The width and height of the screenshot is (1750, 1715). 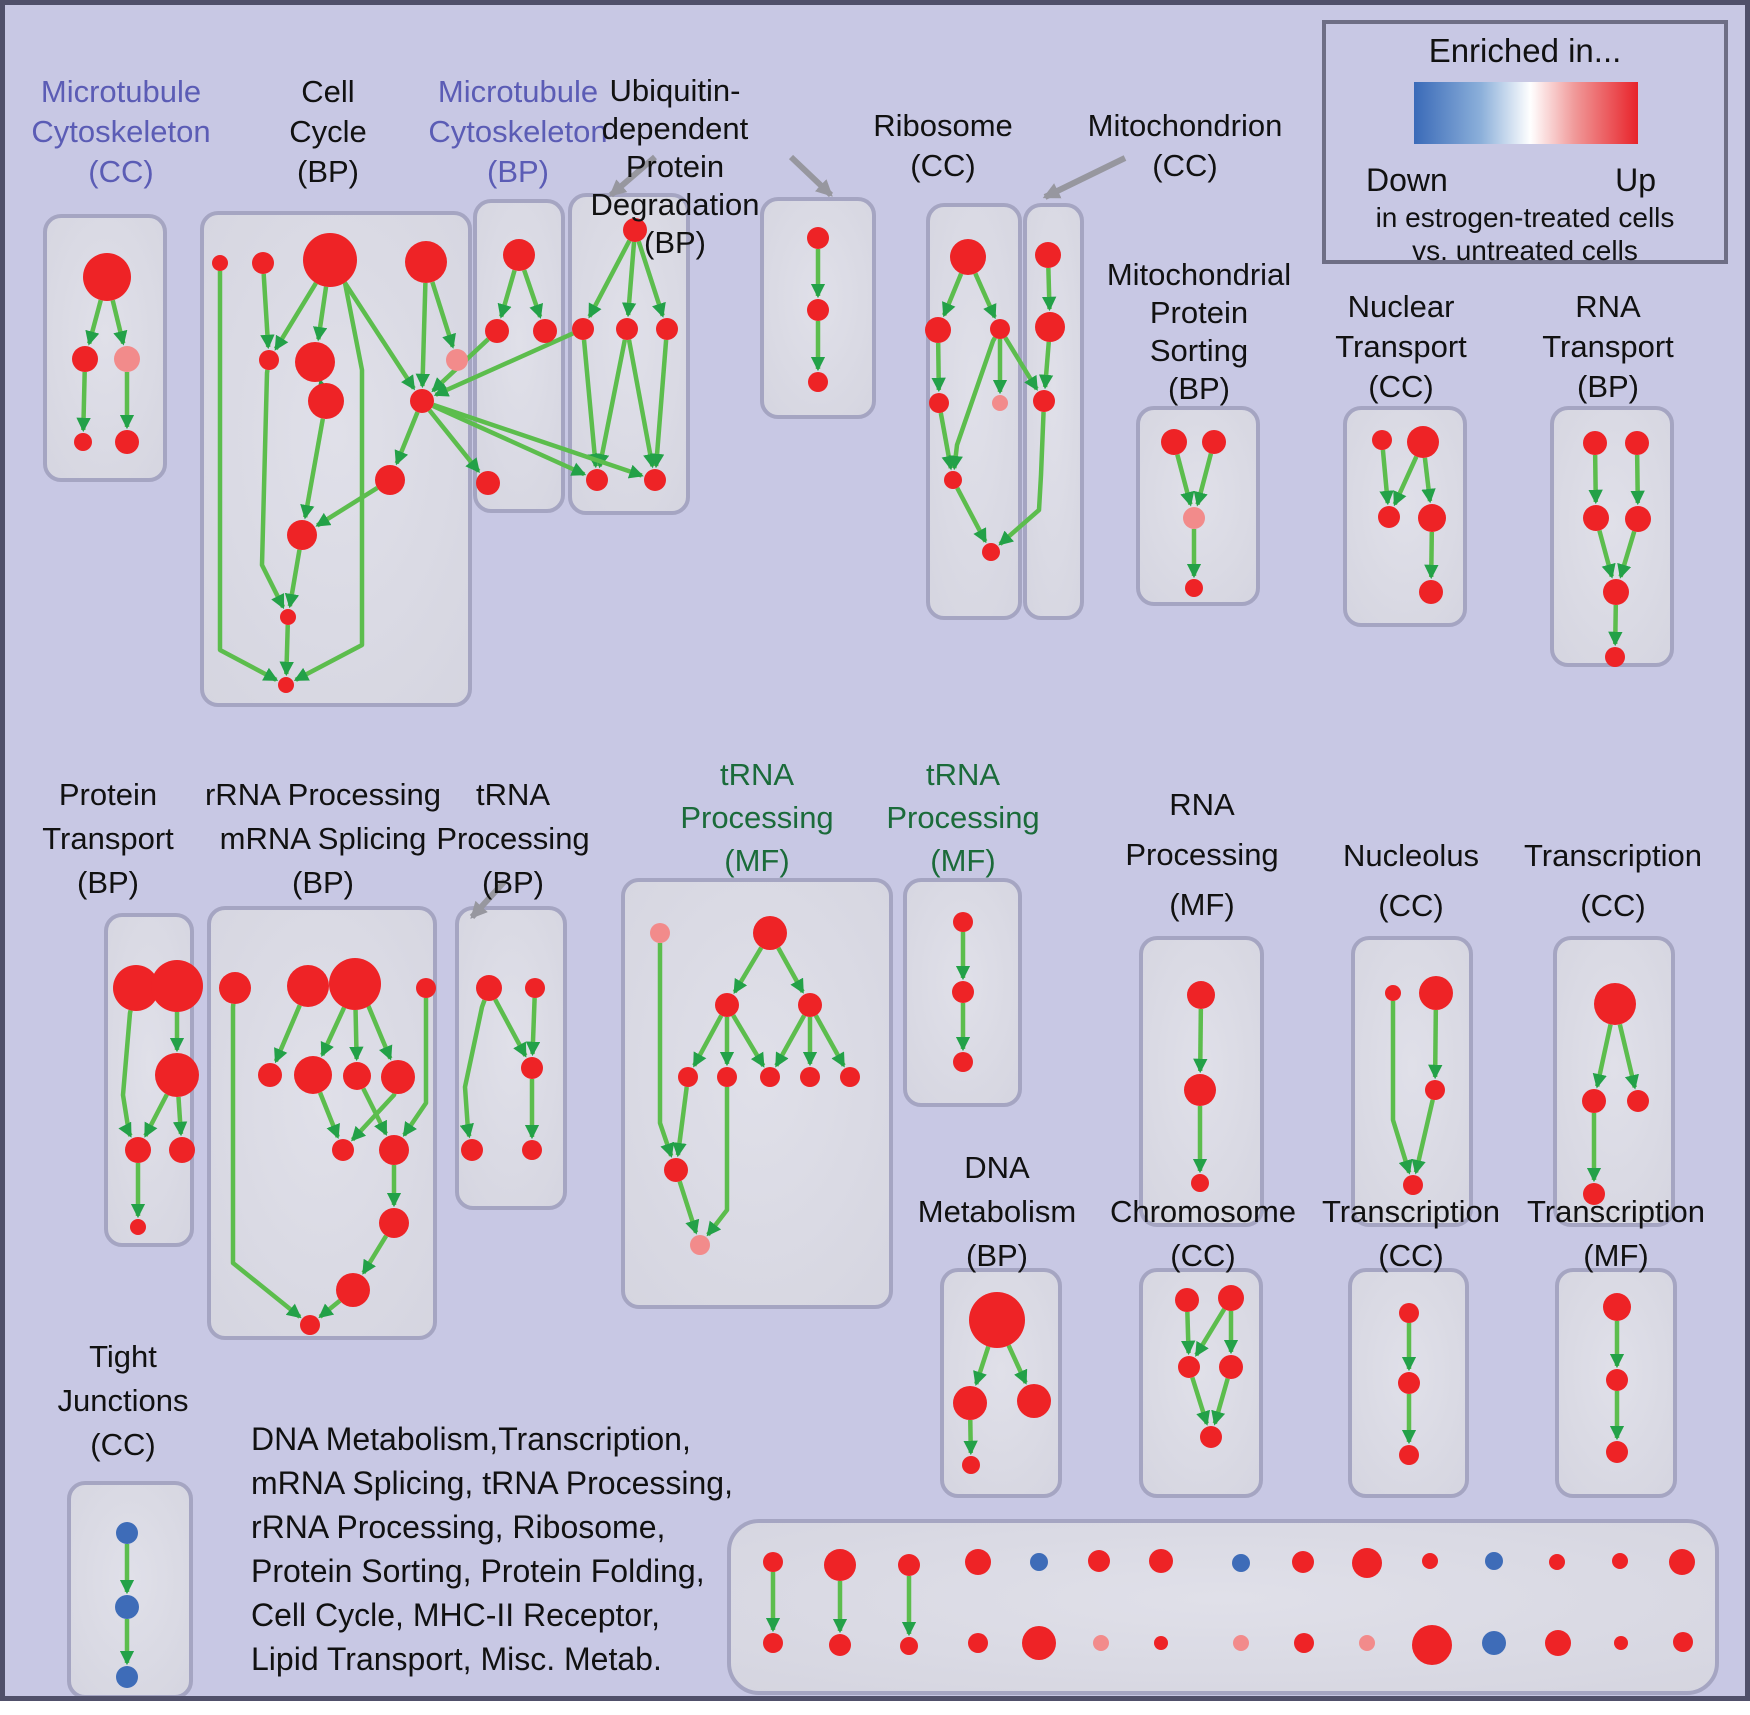 What do you see at coordinates (1185, 480) in the screenshot?
I see `edge-ps1-ps3` at bounding box center [1185, 480].